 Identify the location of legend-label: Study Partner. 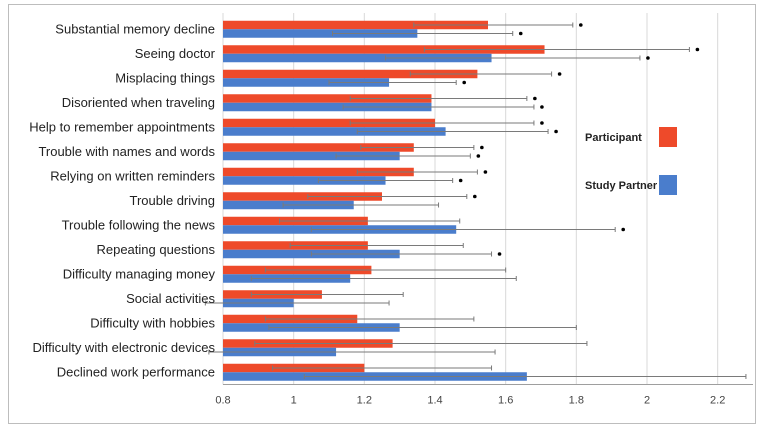
(621, 186).